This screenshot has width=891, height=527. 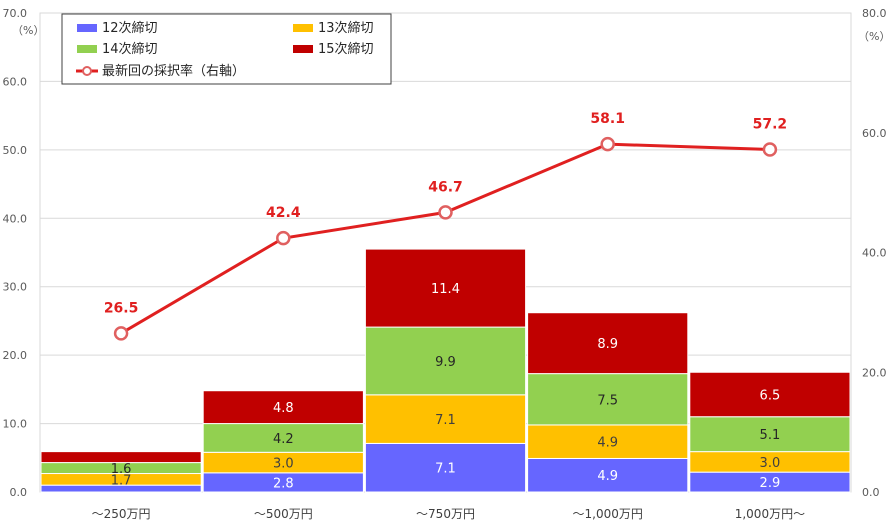 I want to click on bar-value-label: 8.9, so click(x=607, y=344).